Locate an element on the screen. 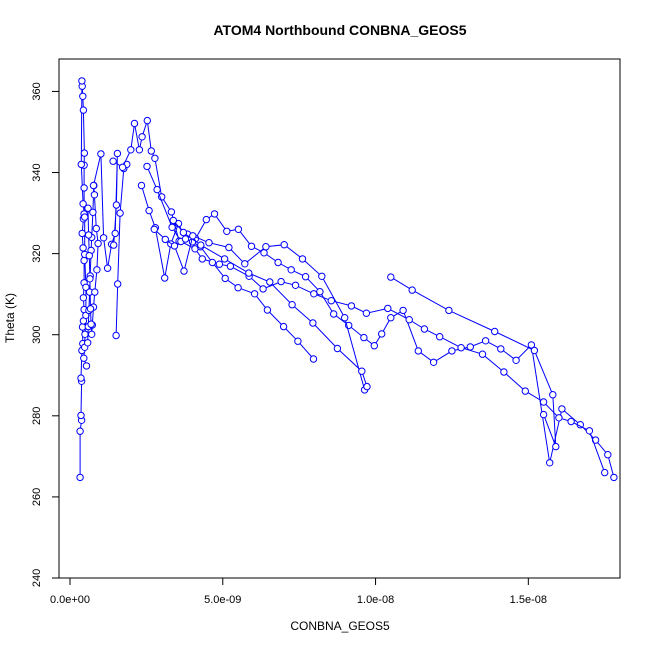  x-axis-label: CONBNA_GEOS5 is located at coordinates (340, 626).